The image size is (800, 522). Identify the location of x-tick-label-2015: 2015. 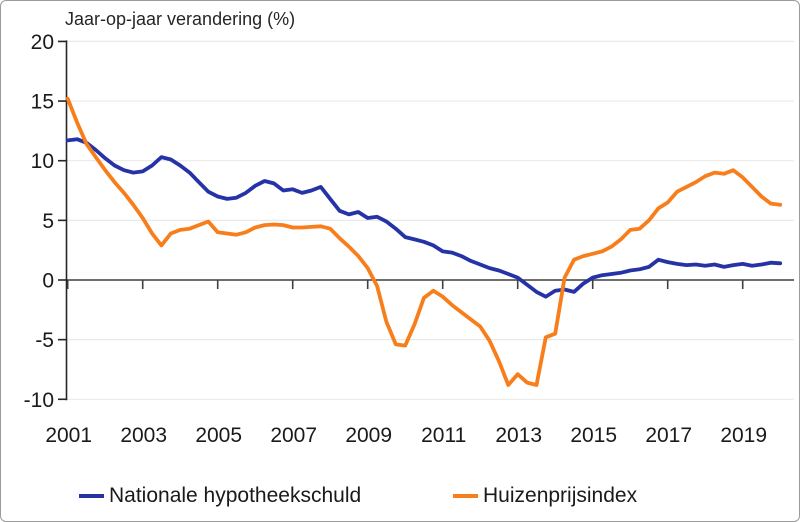
(593, 435).